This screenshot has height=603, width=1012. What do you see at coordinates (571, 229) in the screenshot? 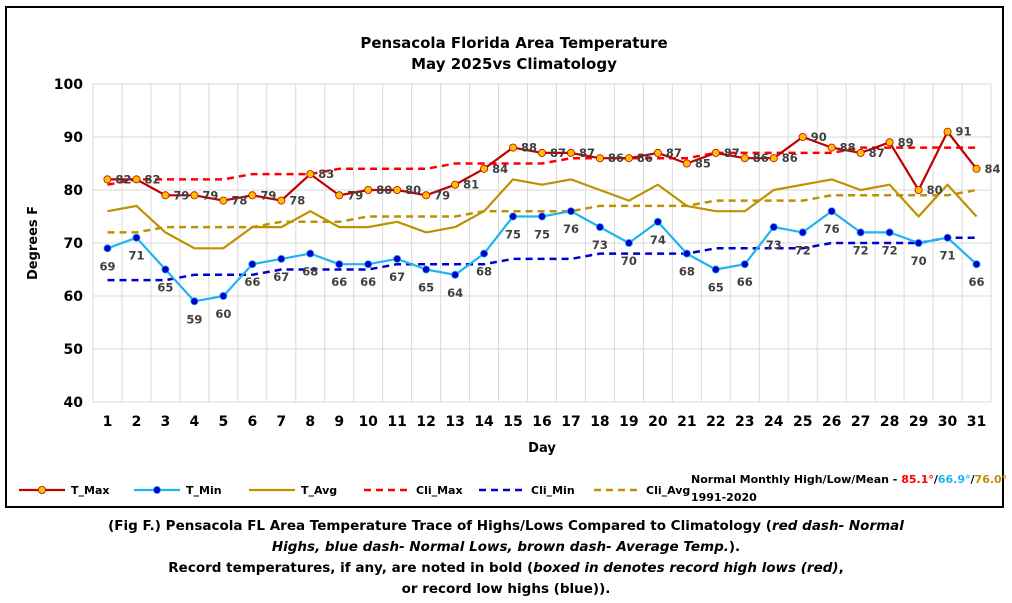
I see `tmin-data-label: 76` at bounding box center [571, 229].